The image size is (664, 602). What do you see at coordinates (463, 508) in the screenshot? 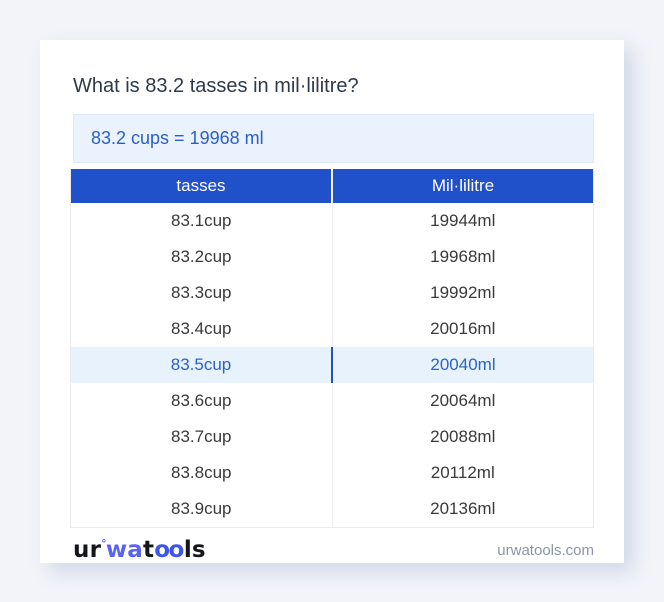
I see `cell-ml: 20136ml` at bounding box center [463, 508].